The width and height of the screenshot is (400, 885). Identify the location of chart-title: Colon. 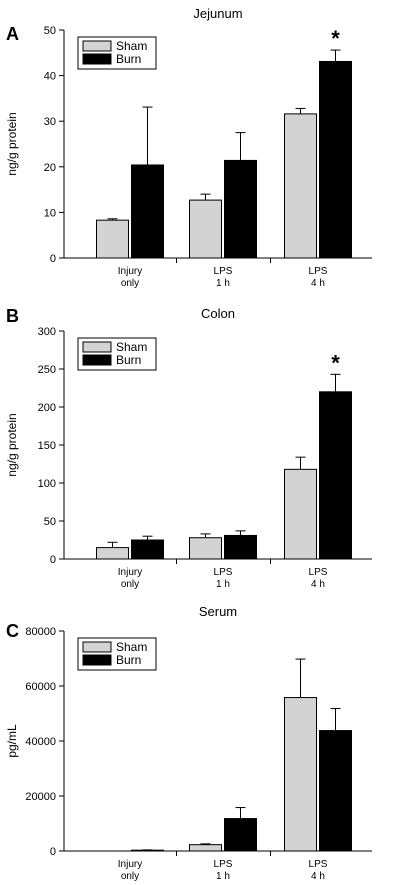
(218, 313).